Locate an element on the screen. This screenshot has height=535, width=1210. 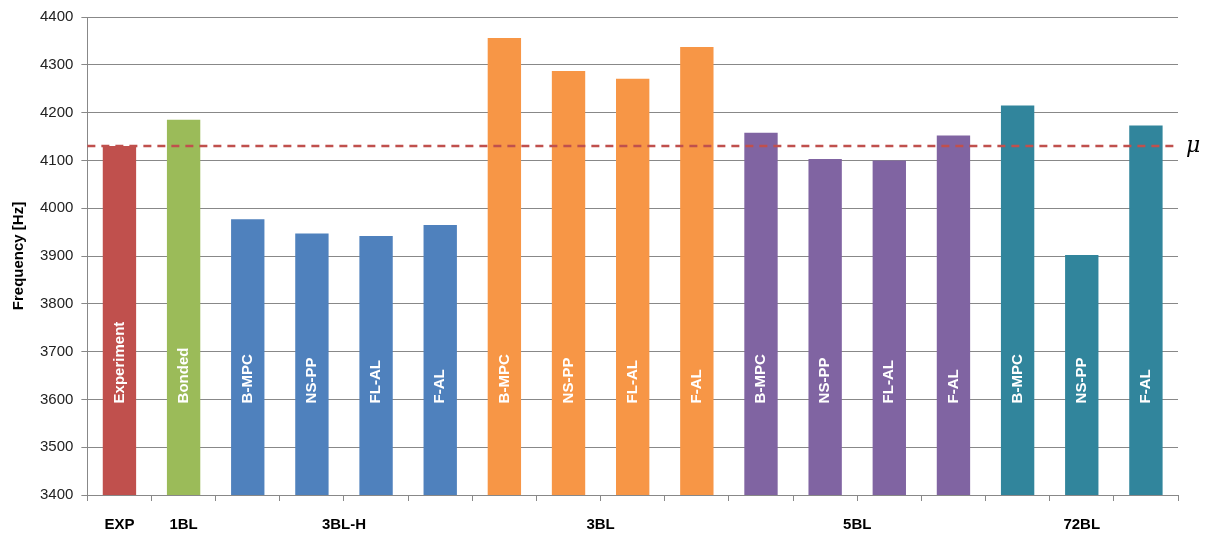
series-label: 3BL-H is located at coordinates (344, 523).